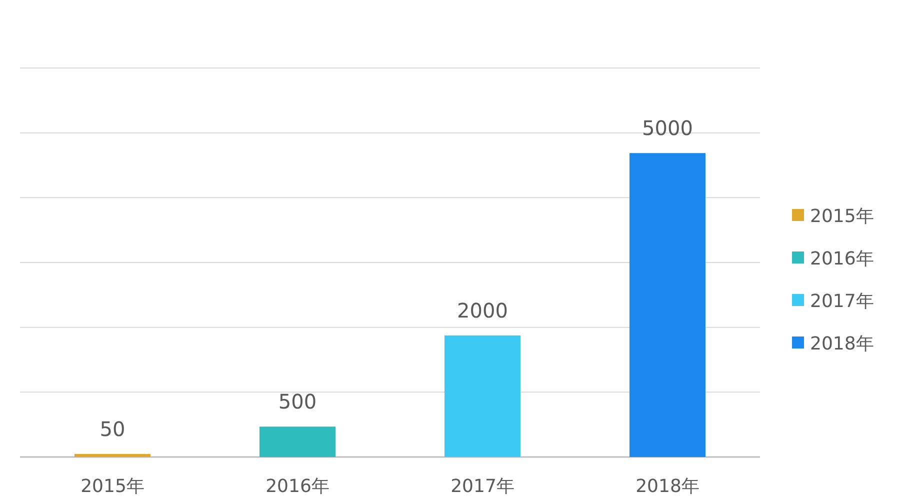  I want to click on x-tick-label: 2017年, so click(482, 486).